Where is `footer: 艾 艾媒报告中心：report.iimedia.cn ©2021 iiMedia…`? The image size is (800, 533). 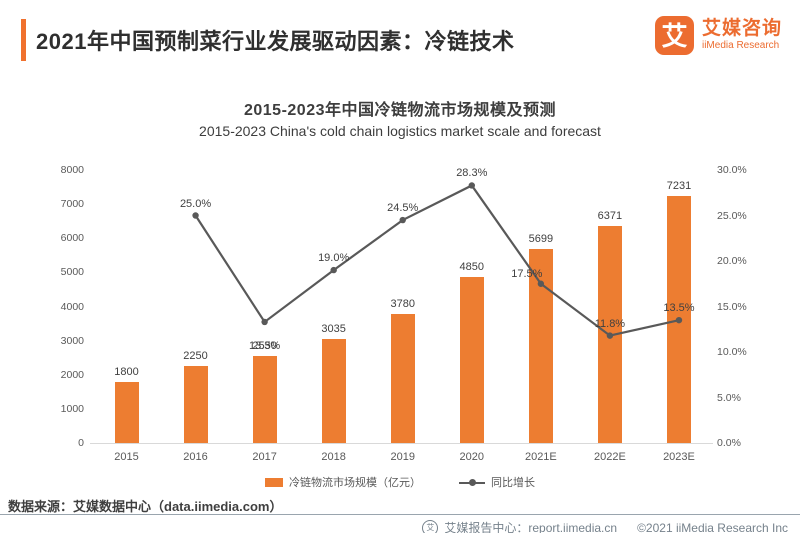
footer: 艾 艾媒报告中心：report.iimedia.cn ©2021 iiMedia… is located at coordinates (605, 526).